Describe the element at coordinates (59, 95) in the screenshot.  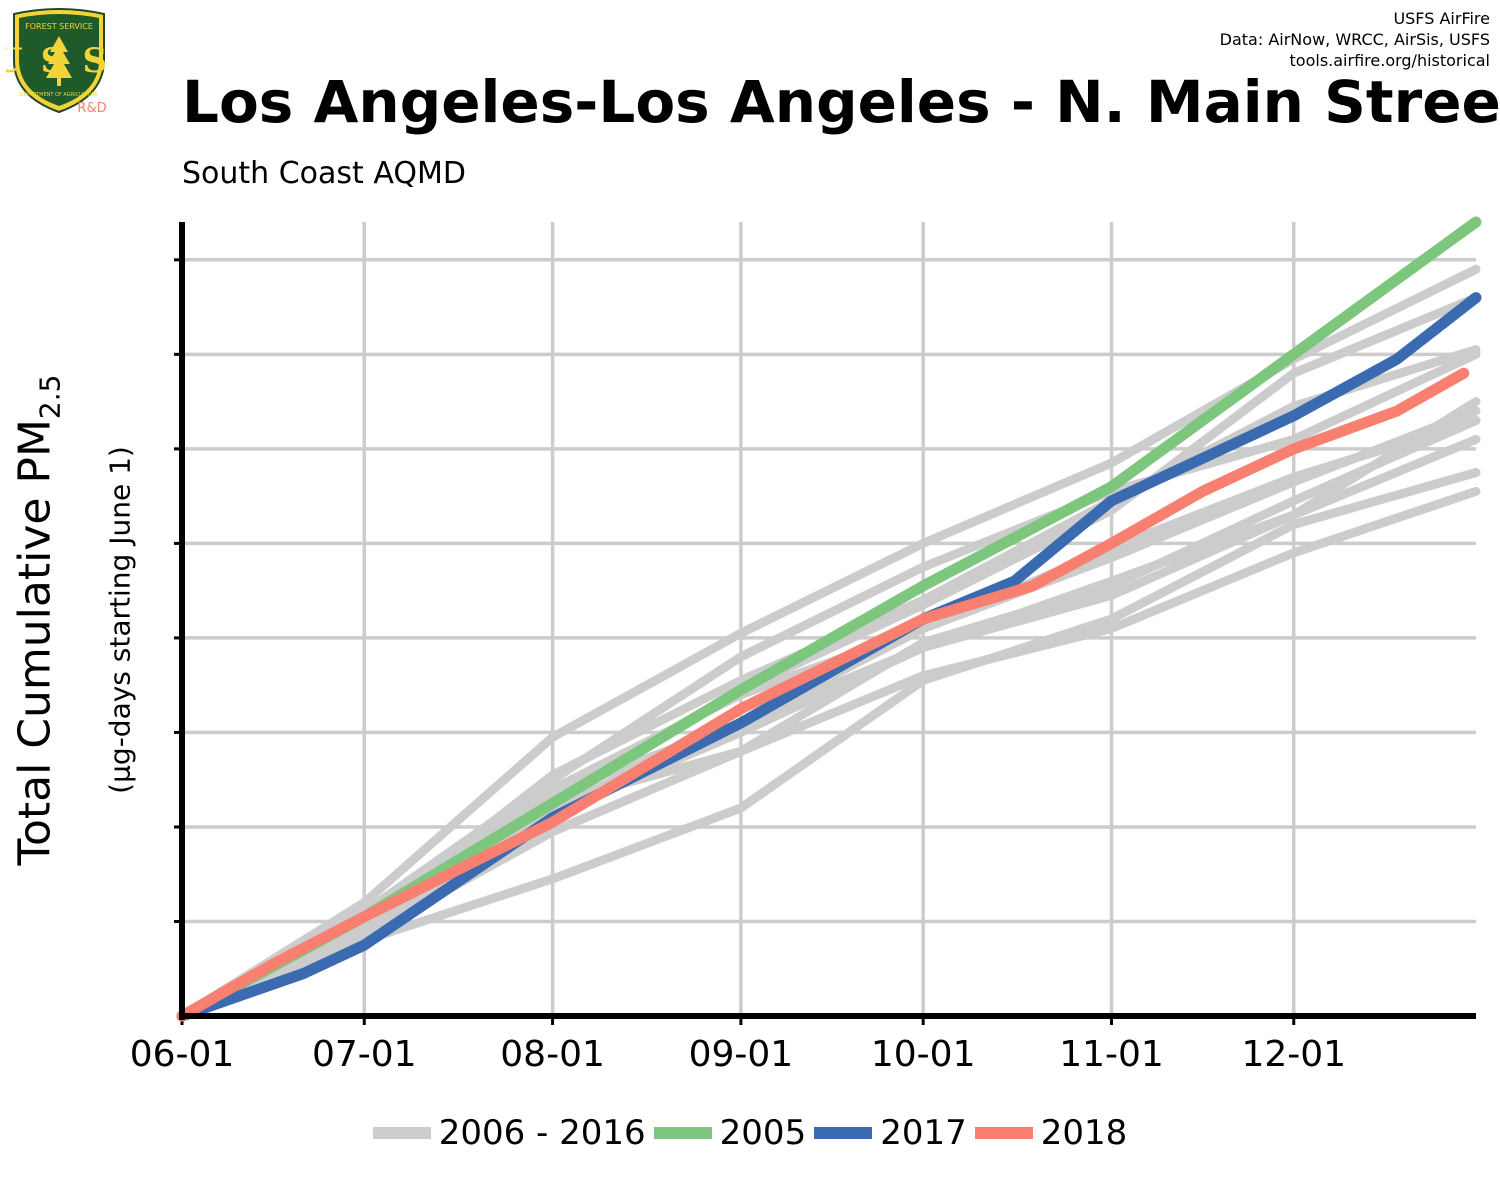
I see `logo-bottom-text: DEPARTMENT OF AGRICULTURE` at that location.